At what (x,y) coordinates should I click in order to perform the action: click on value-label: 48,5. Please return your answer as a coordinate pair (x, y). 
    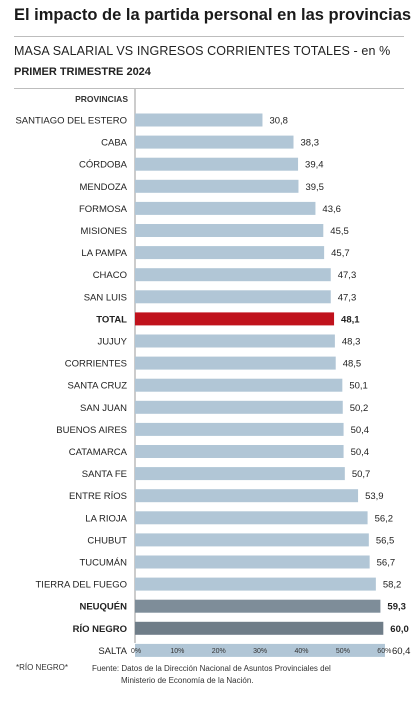
    Looking at the image, I should click on (352, 364).